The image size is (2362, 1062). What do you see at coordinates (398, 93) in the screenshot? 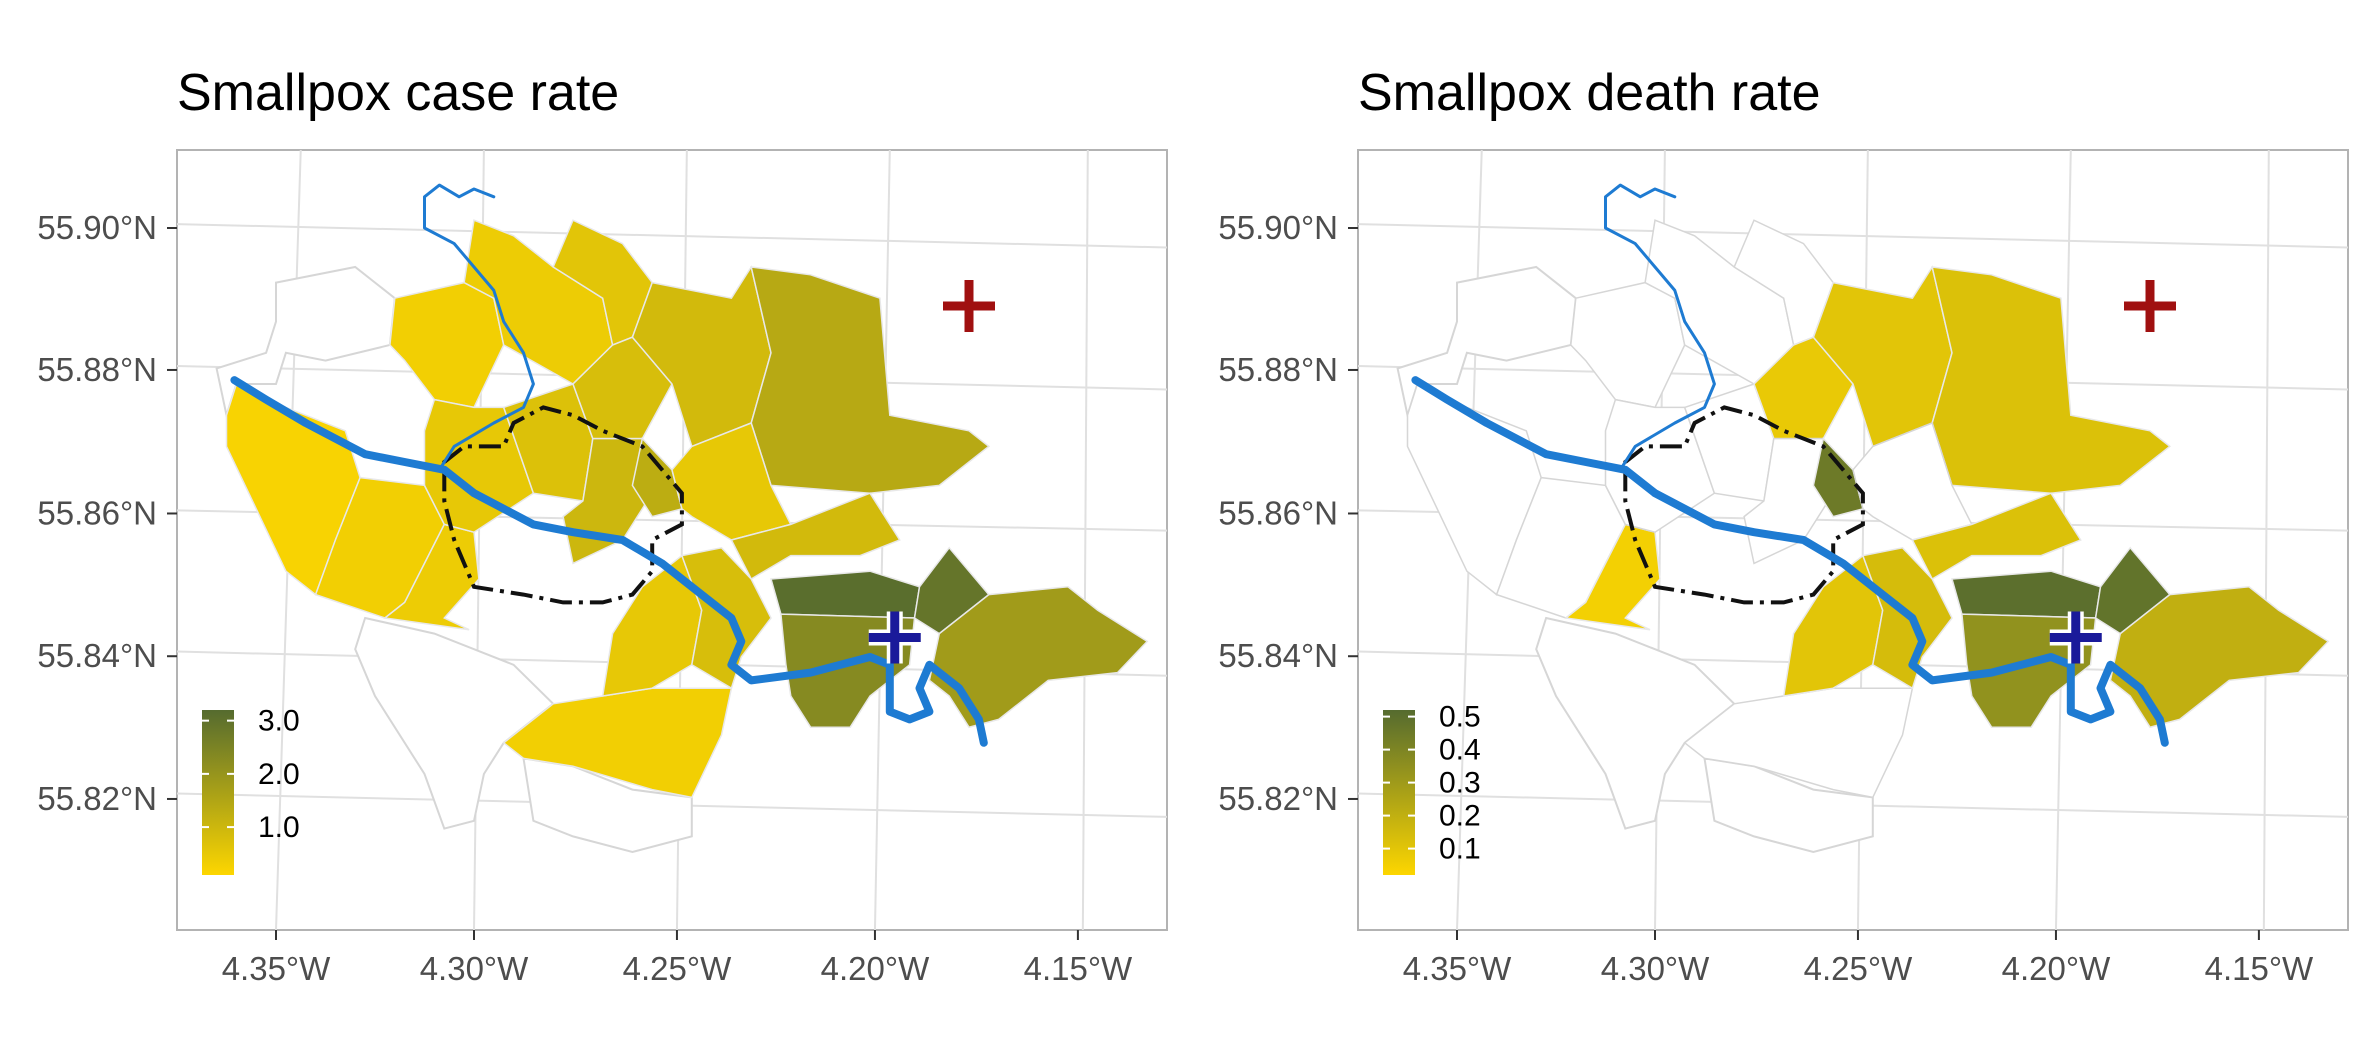
I see `map-title: Smallpox case rate` at bounding box center [398, 93].